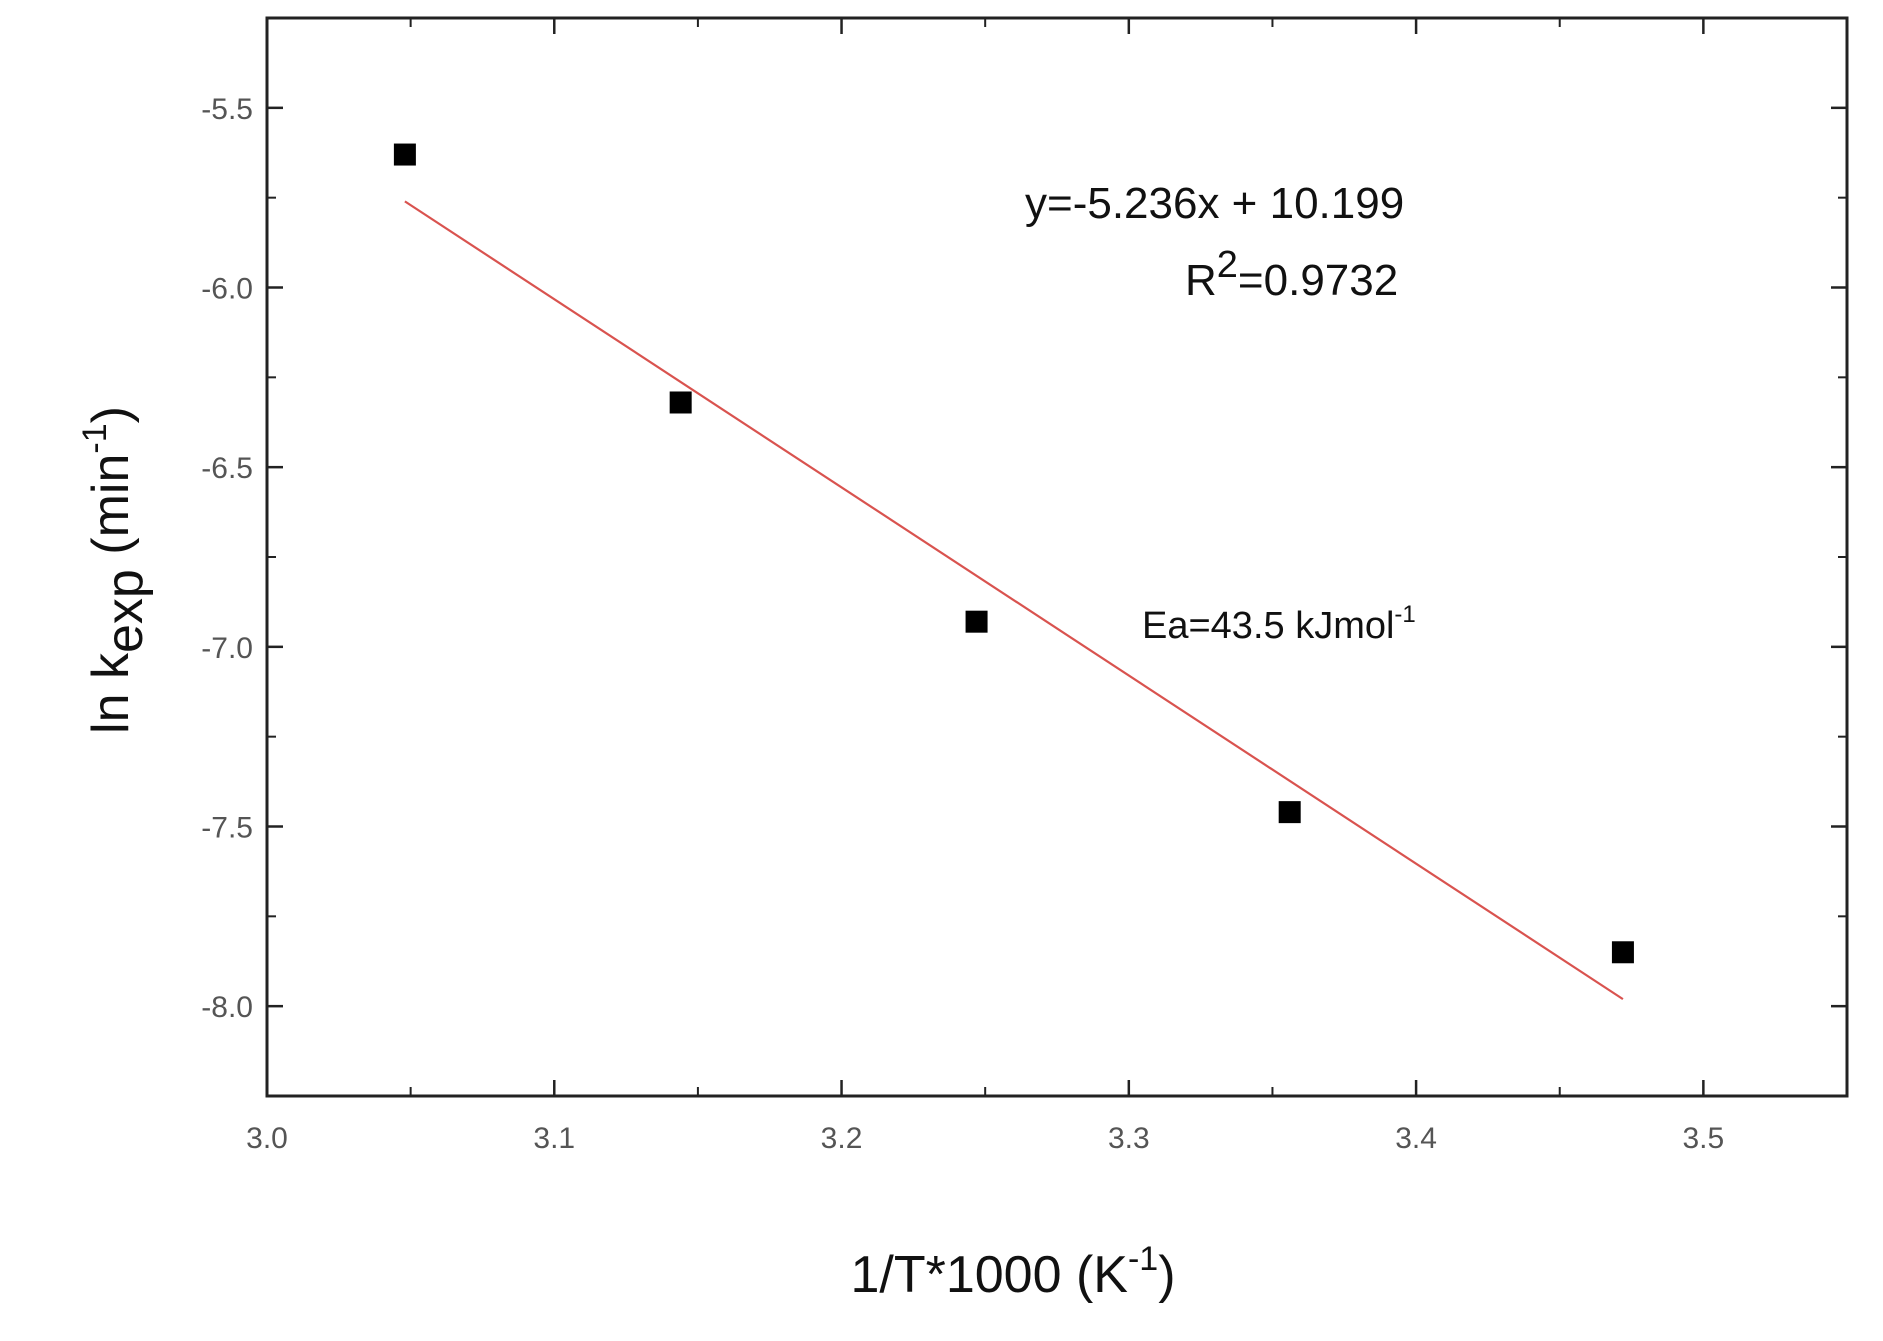  Describe the element at coordinates (227, 1007) in the screenshot. I see `y-tick-label: -8.0` at that location.